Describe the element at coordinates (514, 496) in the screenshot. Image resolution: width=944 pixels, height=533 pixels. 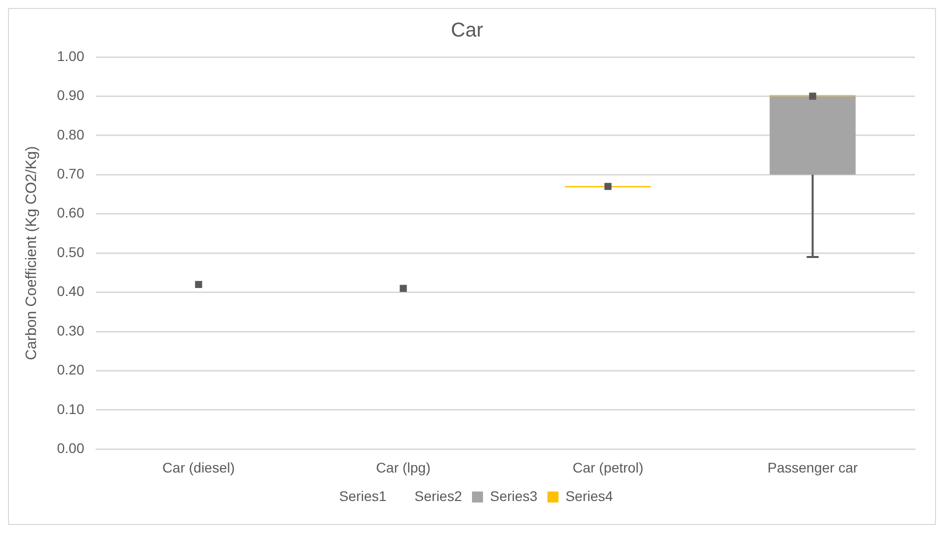
I see `legend-label: Series3` at that location.